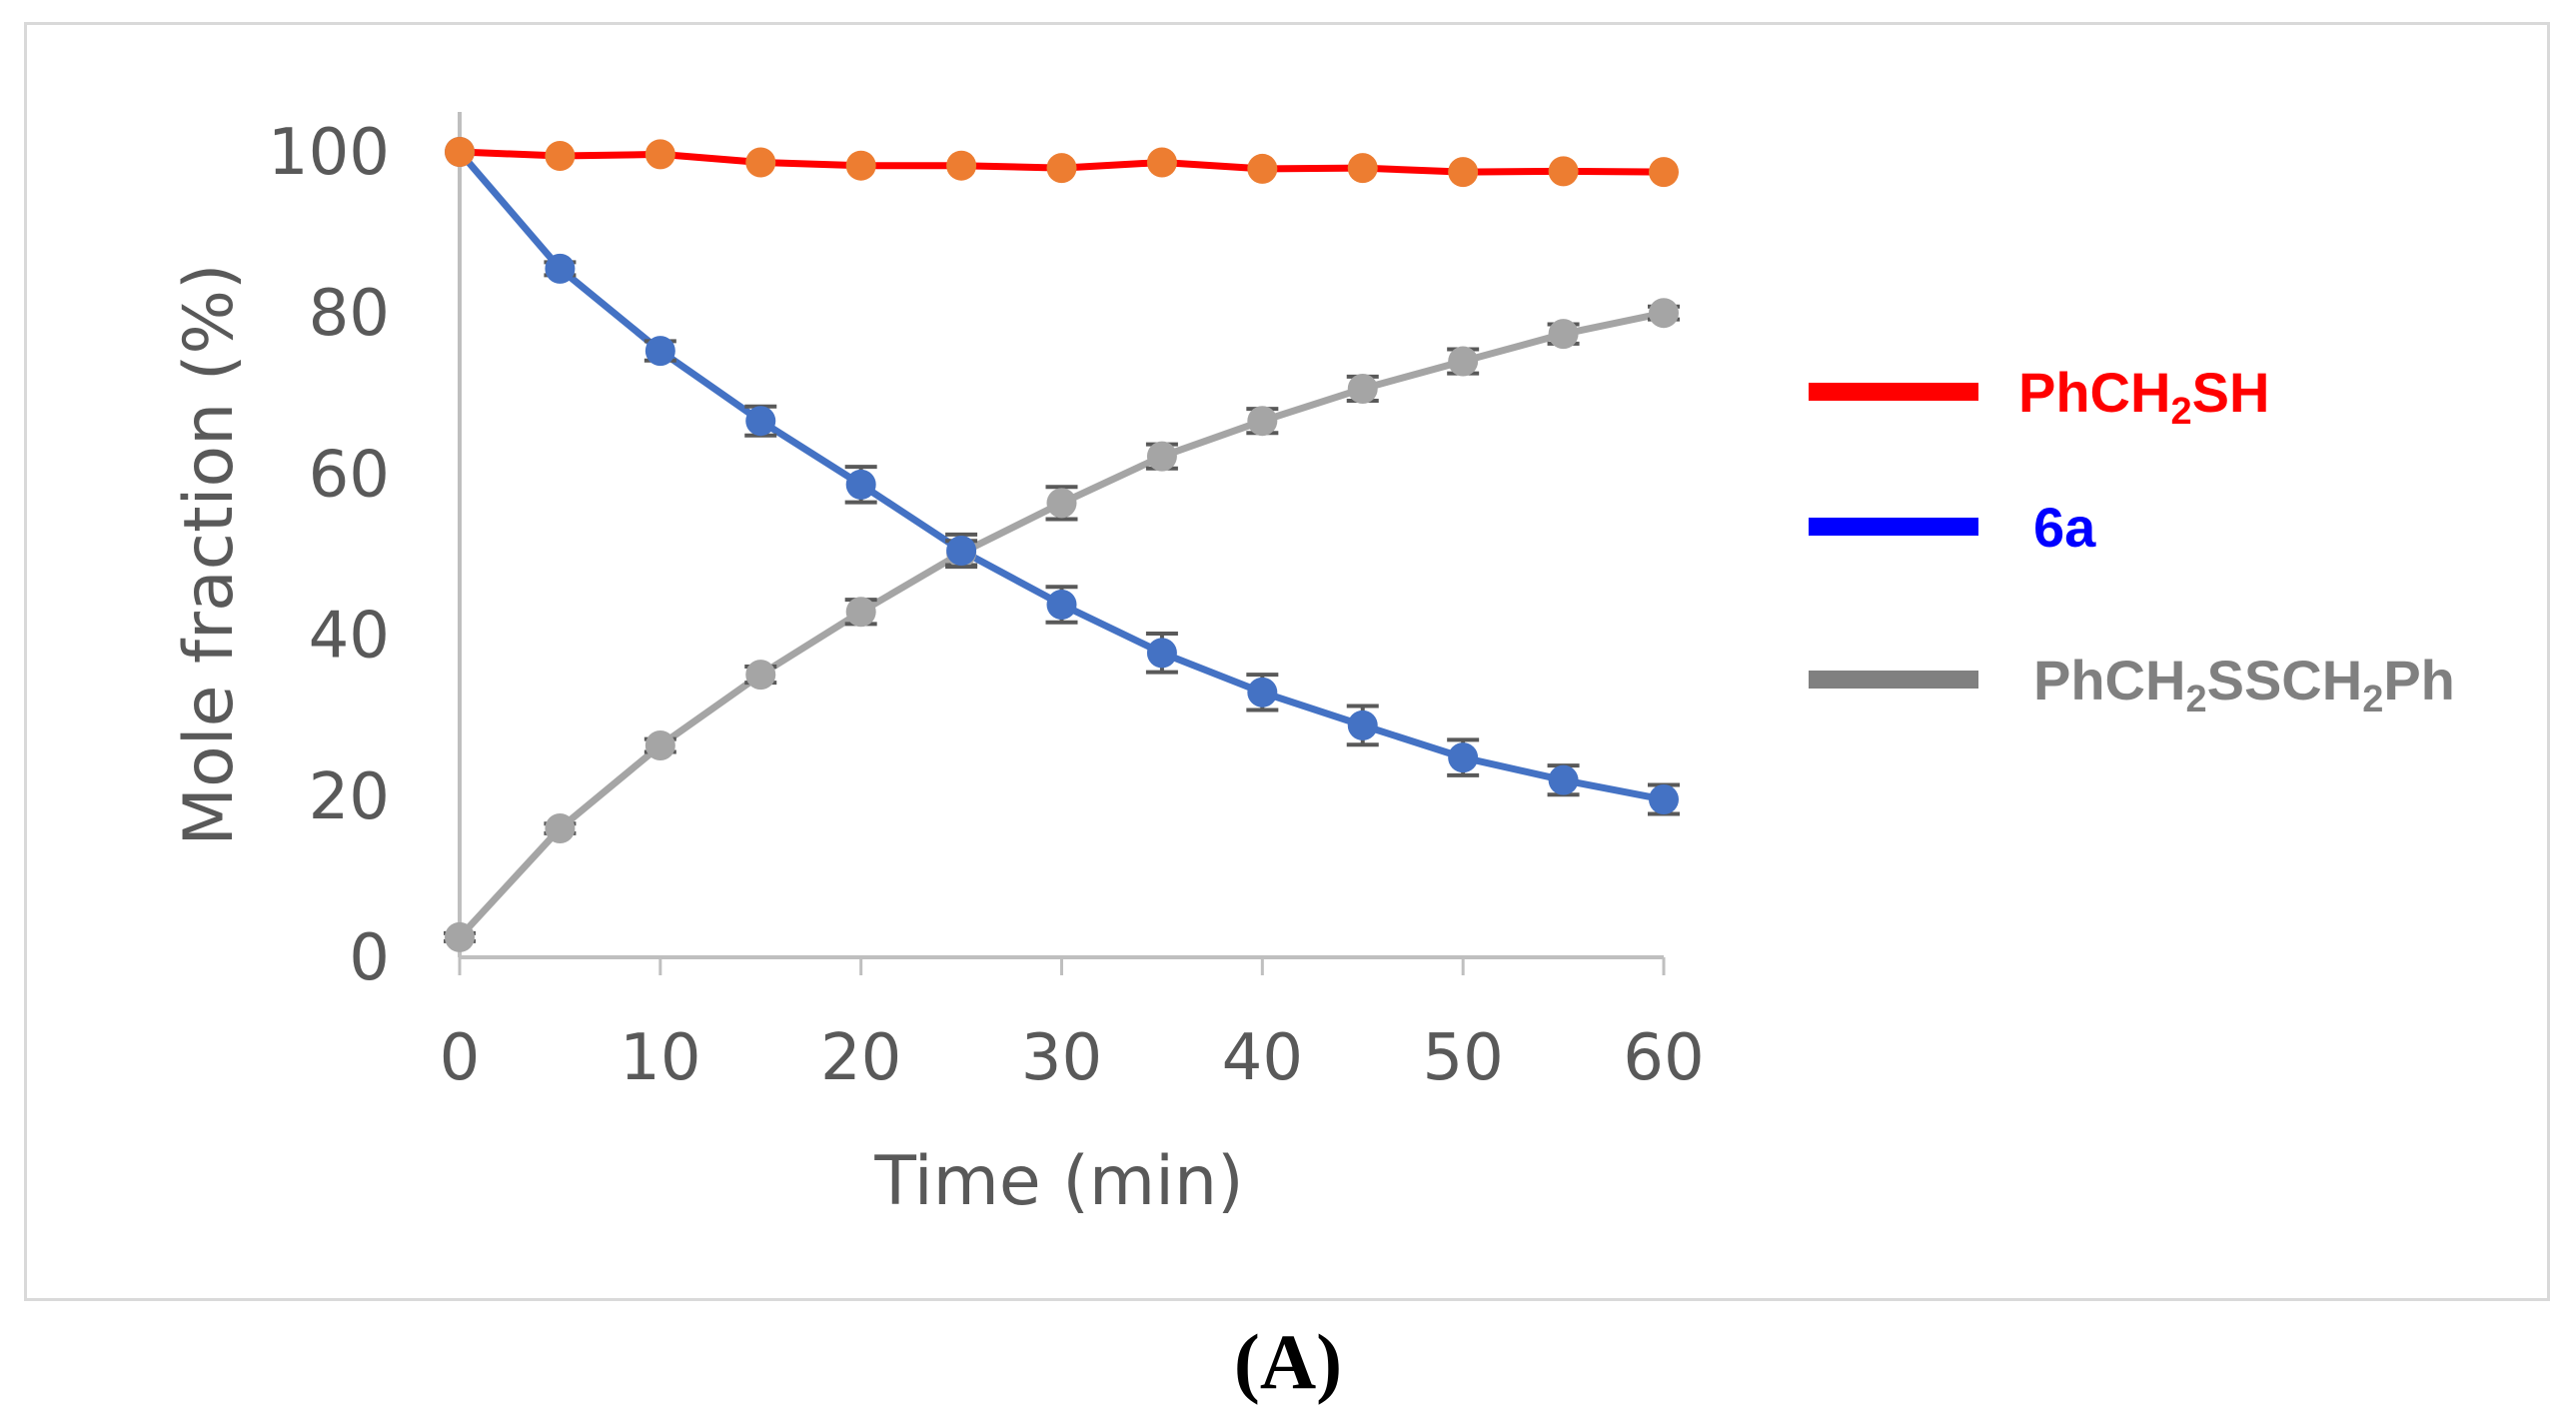 The width and height of the screenshot is (2576, 1416). Describe the element at coordinates (329, 153) in the screenshot. I see `y-tick-label: 100` at that location.